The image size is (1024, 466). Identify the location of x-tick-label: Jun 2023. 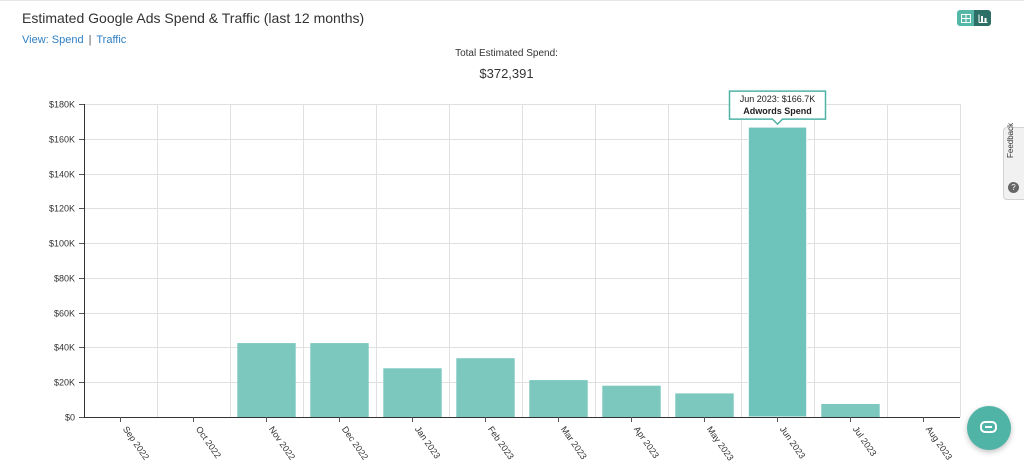
(792, 442).